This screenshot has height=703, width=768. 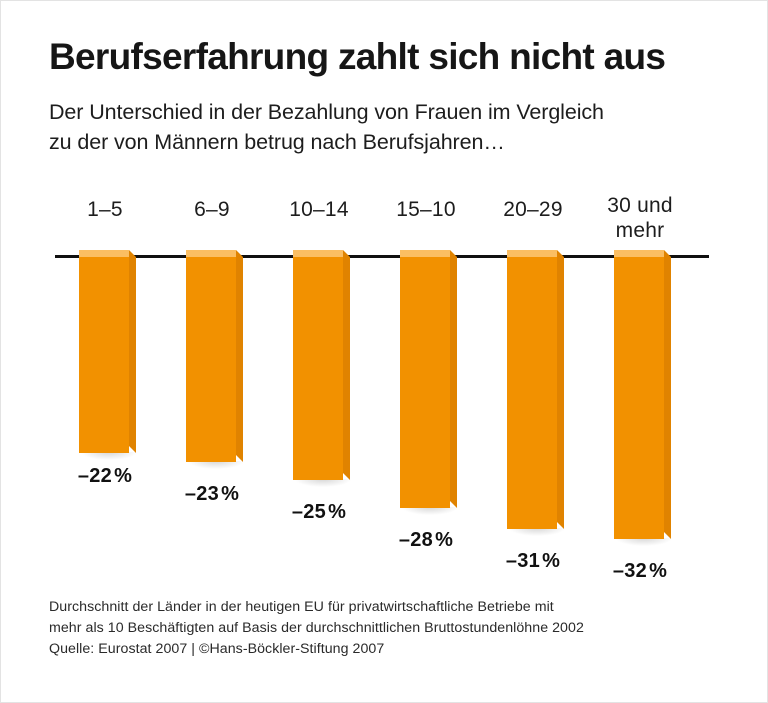 I want to click on value-label-6-number: –32, so click(x=630, y=571).